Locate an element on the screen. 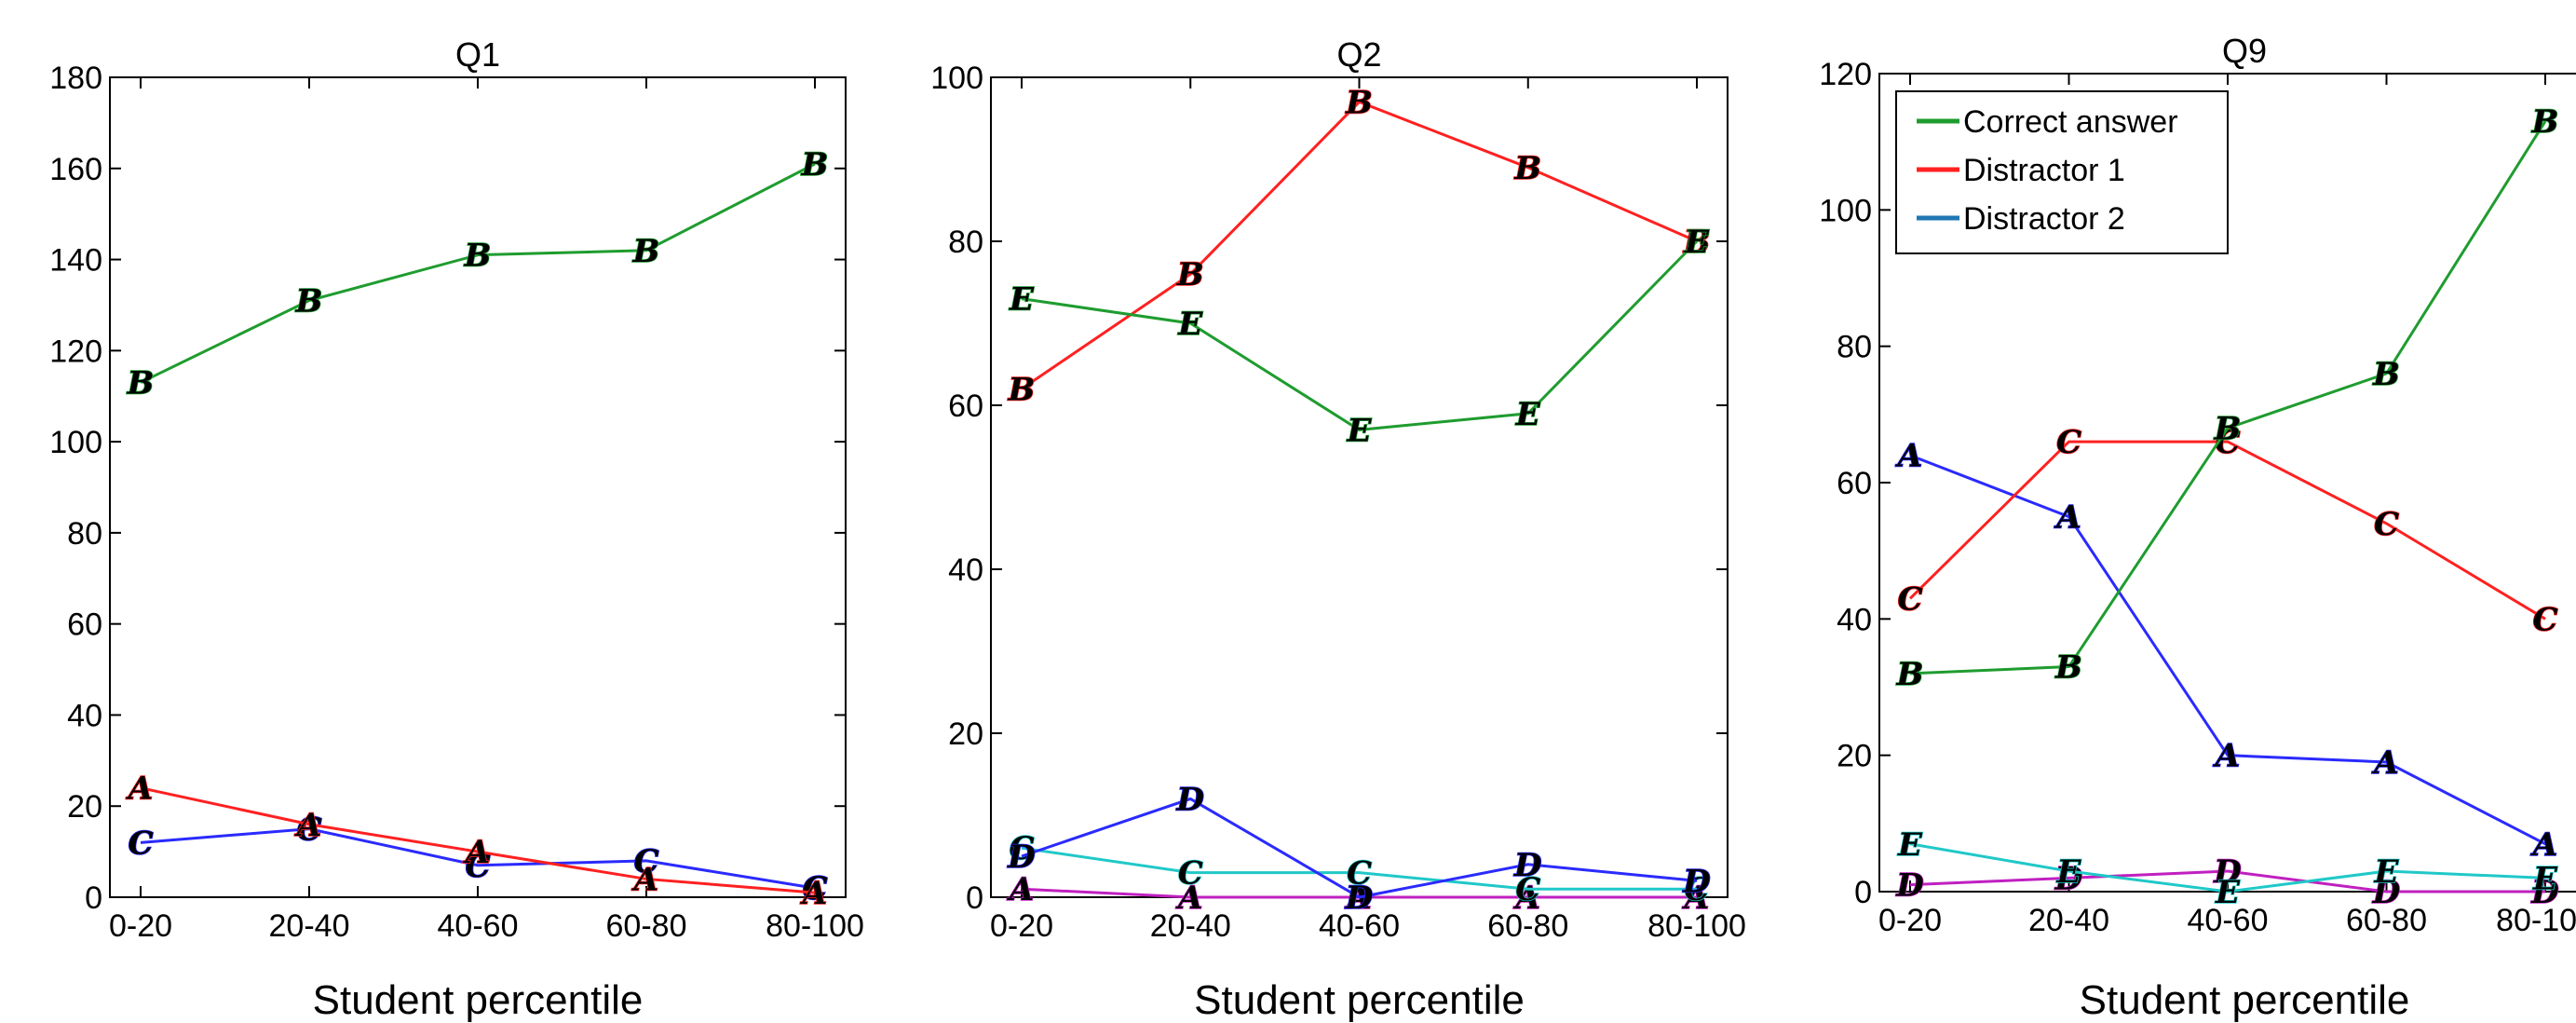 This screenshot has width=2576, height=1023. legend: Correct answer Distractor 1 Distractor 2 is located at coordinates (2062, 172).